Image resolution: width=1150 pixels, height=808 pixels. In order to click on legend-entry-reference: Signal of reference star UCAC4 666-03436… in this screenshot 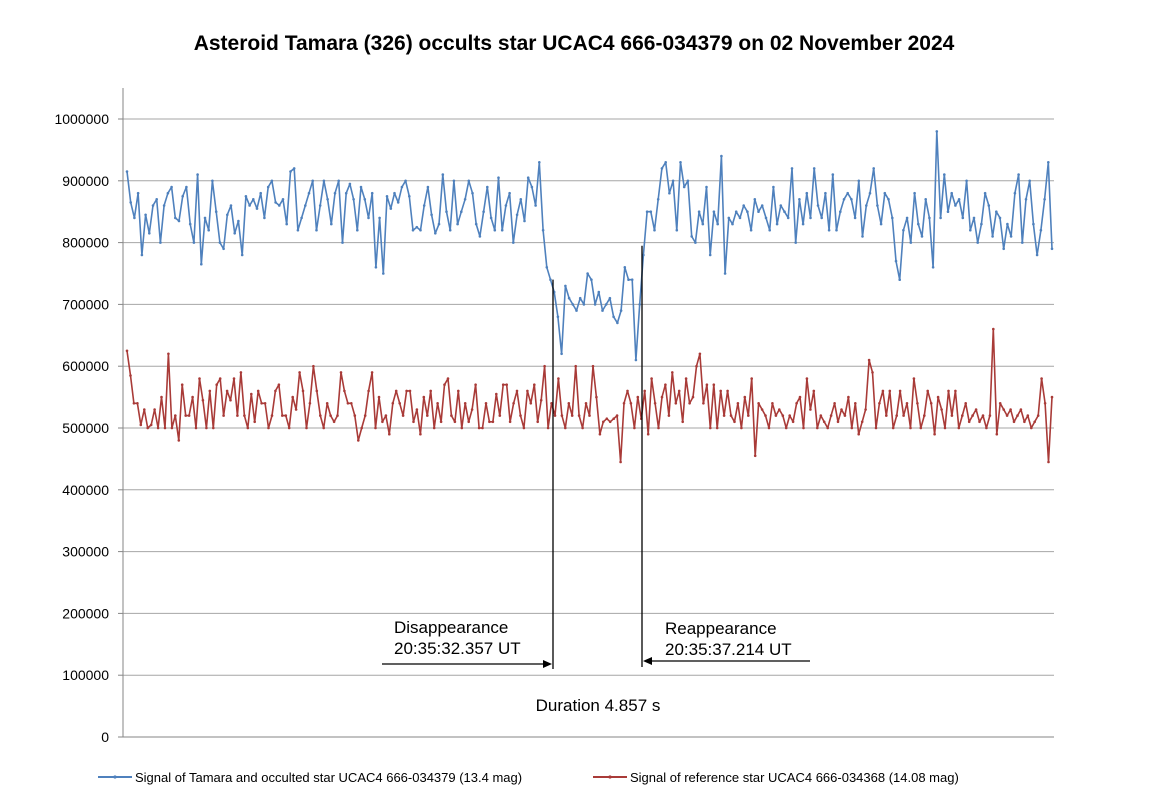, I will do `click(776, 777)`.